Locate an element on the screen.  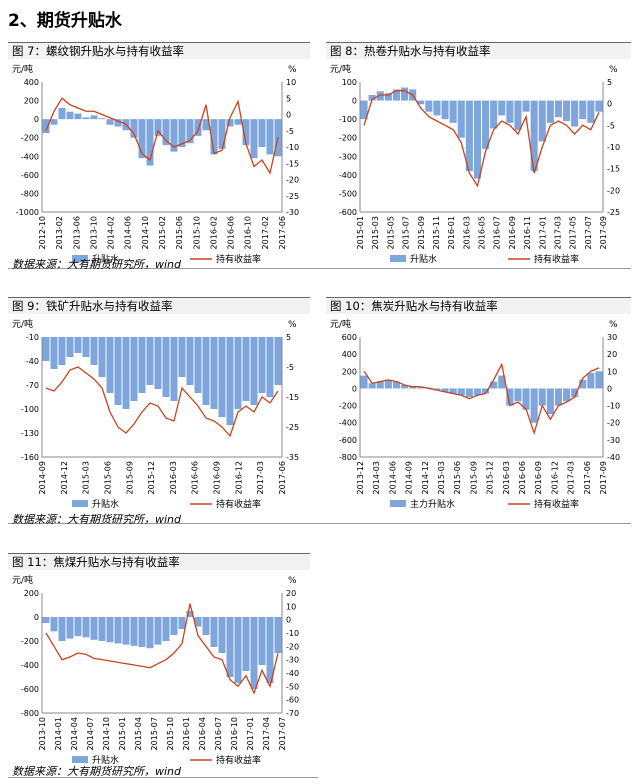
left-tick-label: -100 is located at coordinates (348, 119).